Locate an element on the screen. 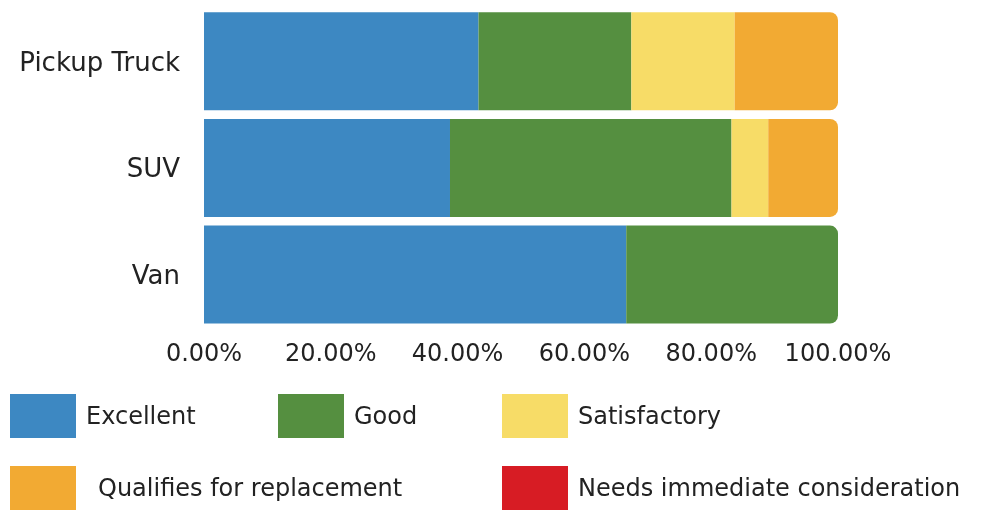 The image size is (1004, 515). legend-label: Needs immediate consideration is located at coordinates (769, 488).